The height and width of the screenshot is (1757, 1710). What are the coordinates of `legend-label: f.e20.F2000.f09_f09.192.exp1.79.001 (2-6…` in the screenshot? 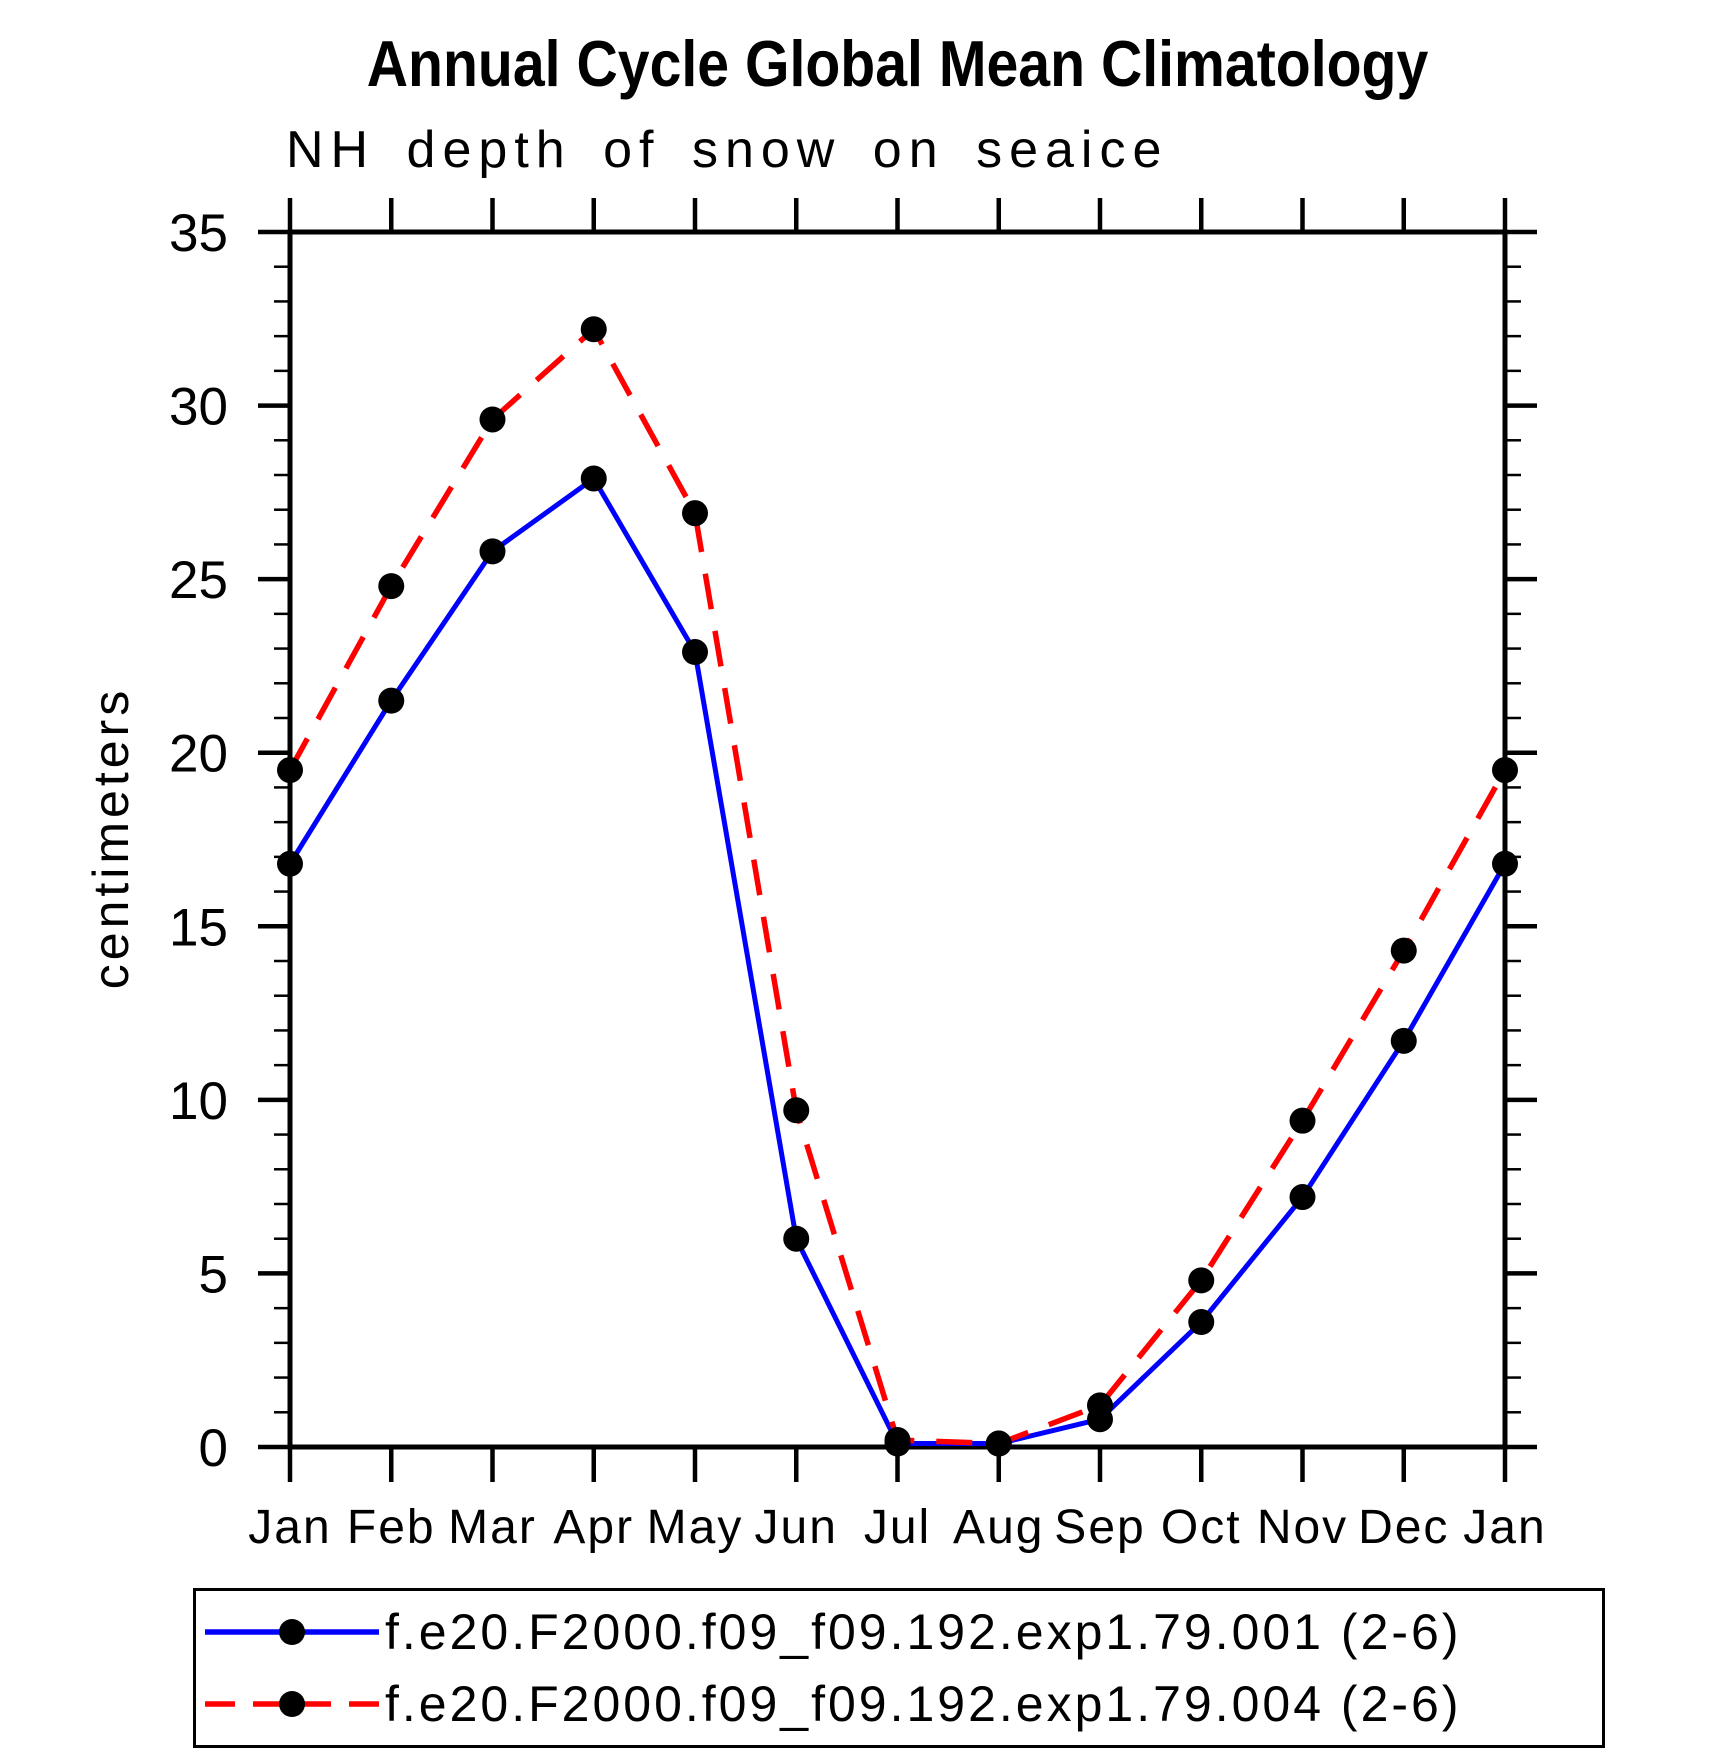 It's located at (923, 1632).